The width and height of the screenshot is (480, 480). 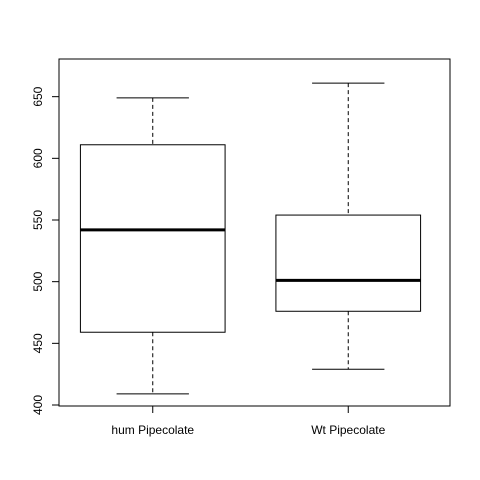 I want to click on y-tick-label: 400, so click(x=38, y=405).